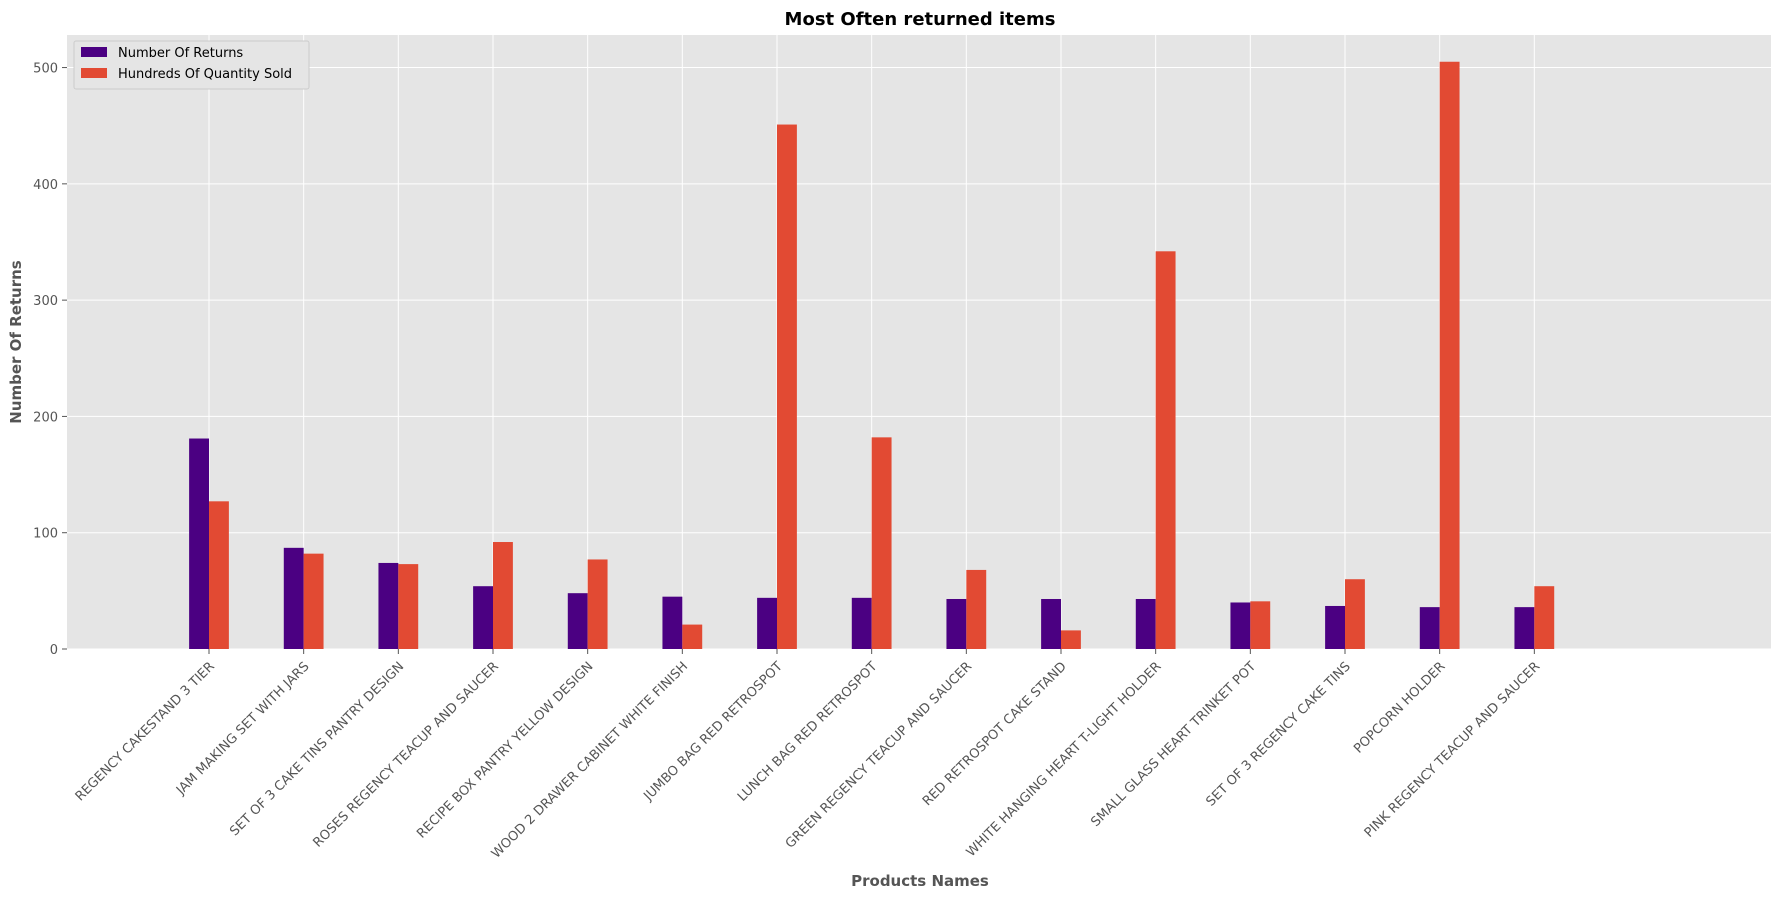  What do you see at coordinates (505, 750) in the screenshot?
I see `x-tick-label: RECIPE BOX PANTRY YELLOW DESIGN` at bounding box center [505, 750].